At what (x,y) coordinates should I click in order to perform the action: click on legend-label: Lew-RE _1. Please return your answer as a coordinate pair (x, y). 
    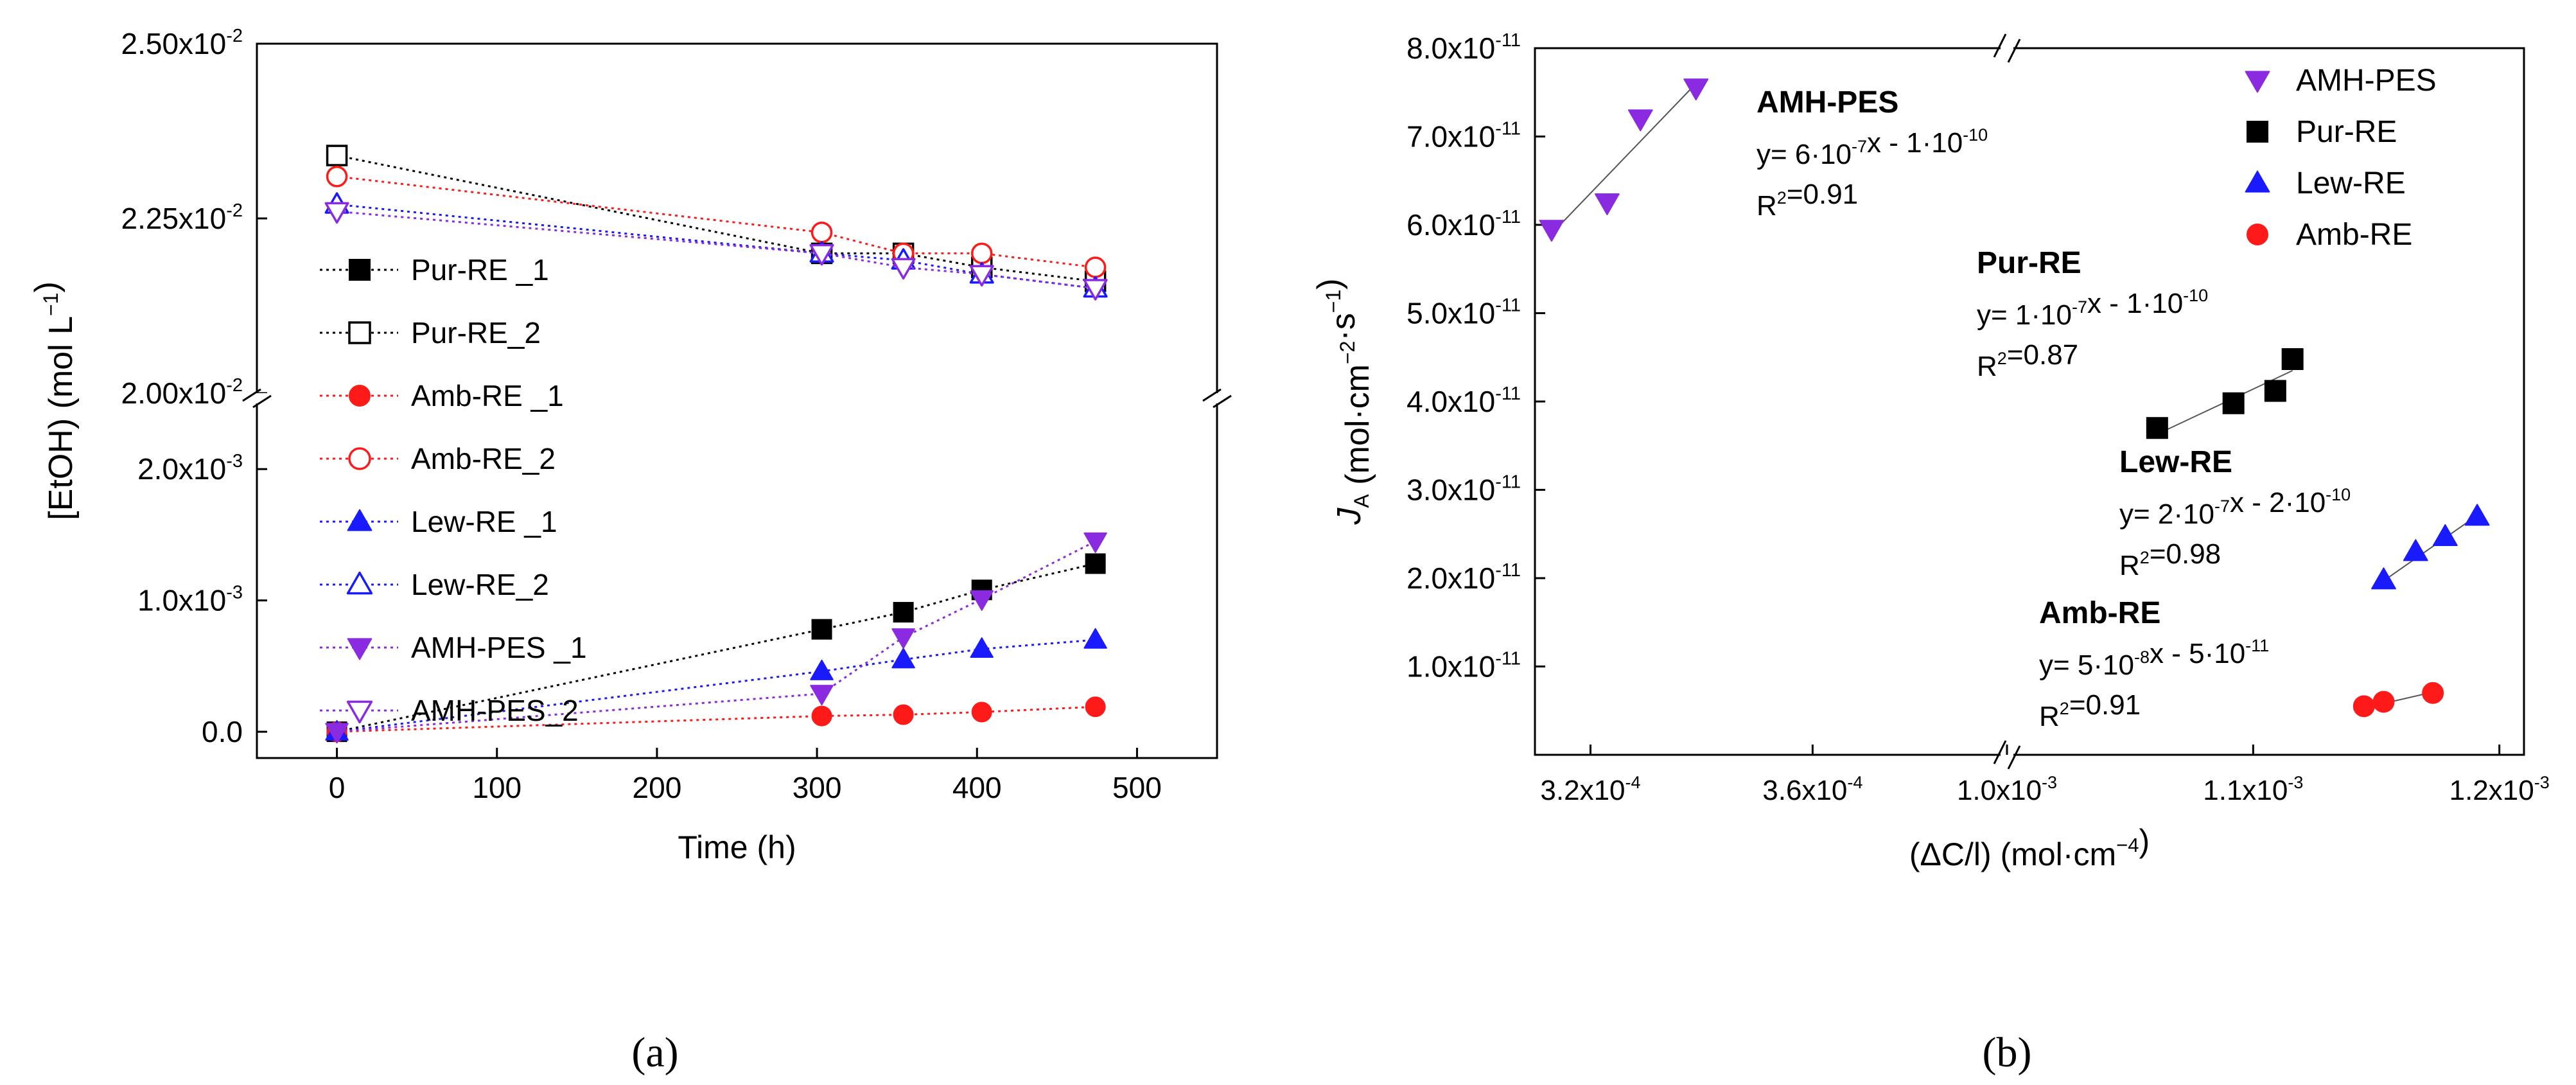
    Looking at the image, I should click on (484, 521).